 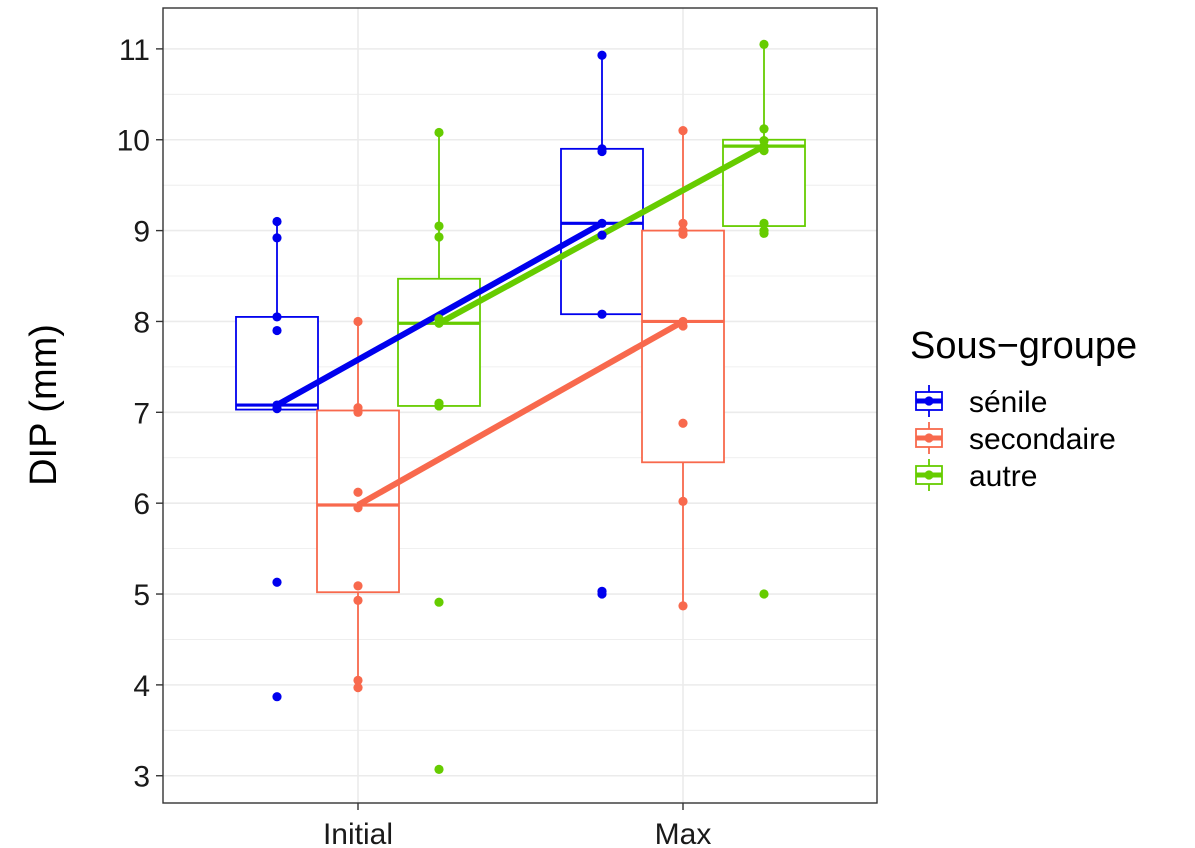 I want to click on y-tick-label: 4, so click(x=141, y=686).